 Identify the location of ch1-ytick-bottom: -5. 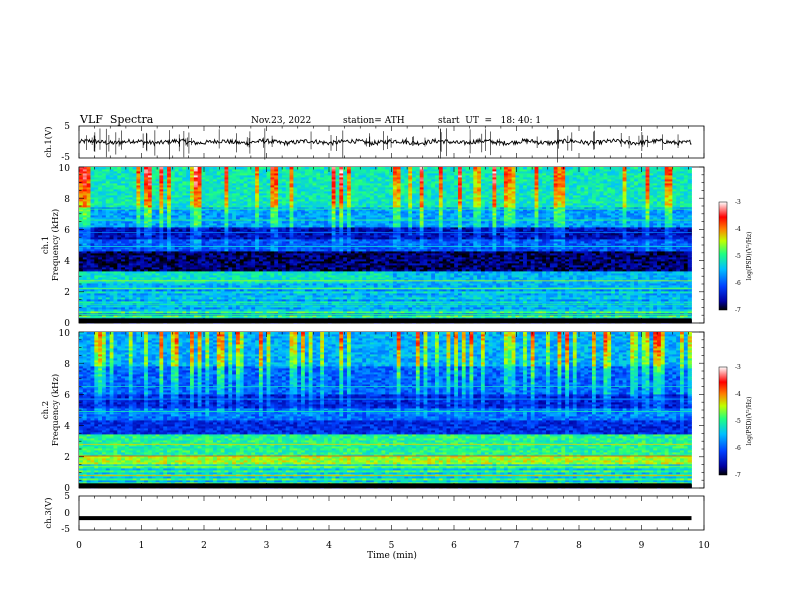
(65, 158).